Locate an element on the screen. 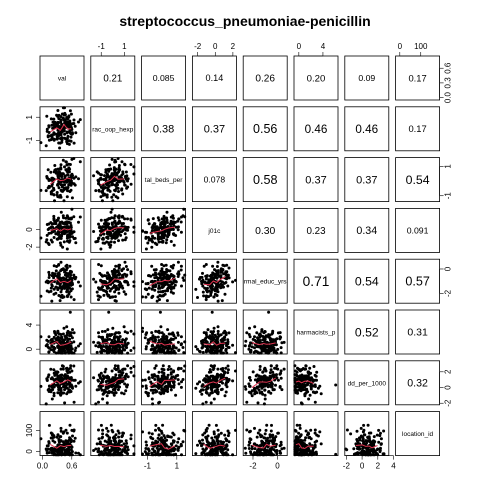 Image resolution: width=480 pixels, height=480 pixels. correlation-value: 0.20 is located at coordinates (316, 78).